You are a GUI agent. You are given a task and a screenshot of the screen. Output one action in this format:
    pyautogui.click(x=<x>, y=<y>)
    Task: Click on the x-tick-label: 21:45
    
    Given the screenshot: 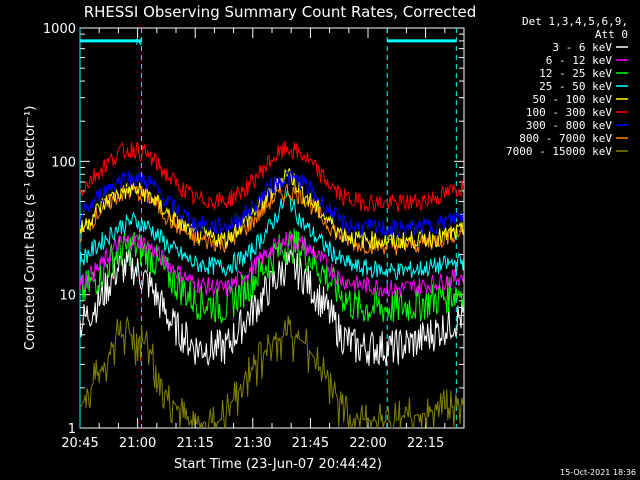 What is the action you would take?
    pyautogui.click(x=310, y=443)
    